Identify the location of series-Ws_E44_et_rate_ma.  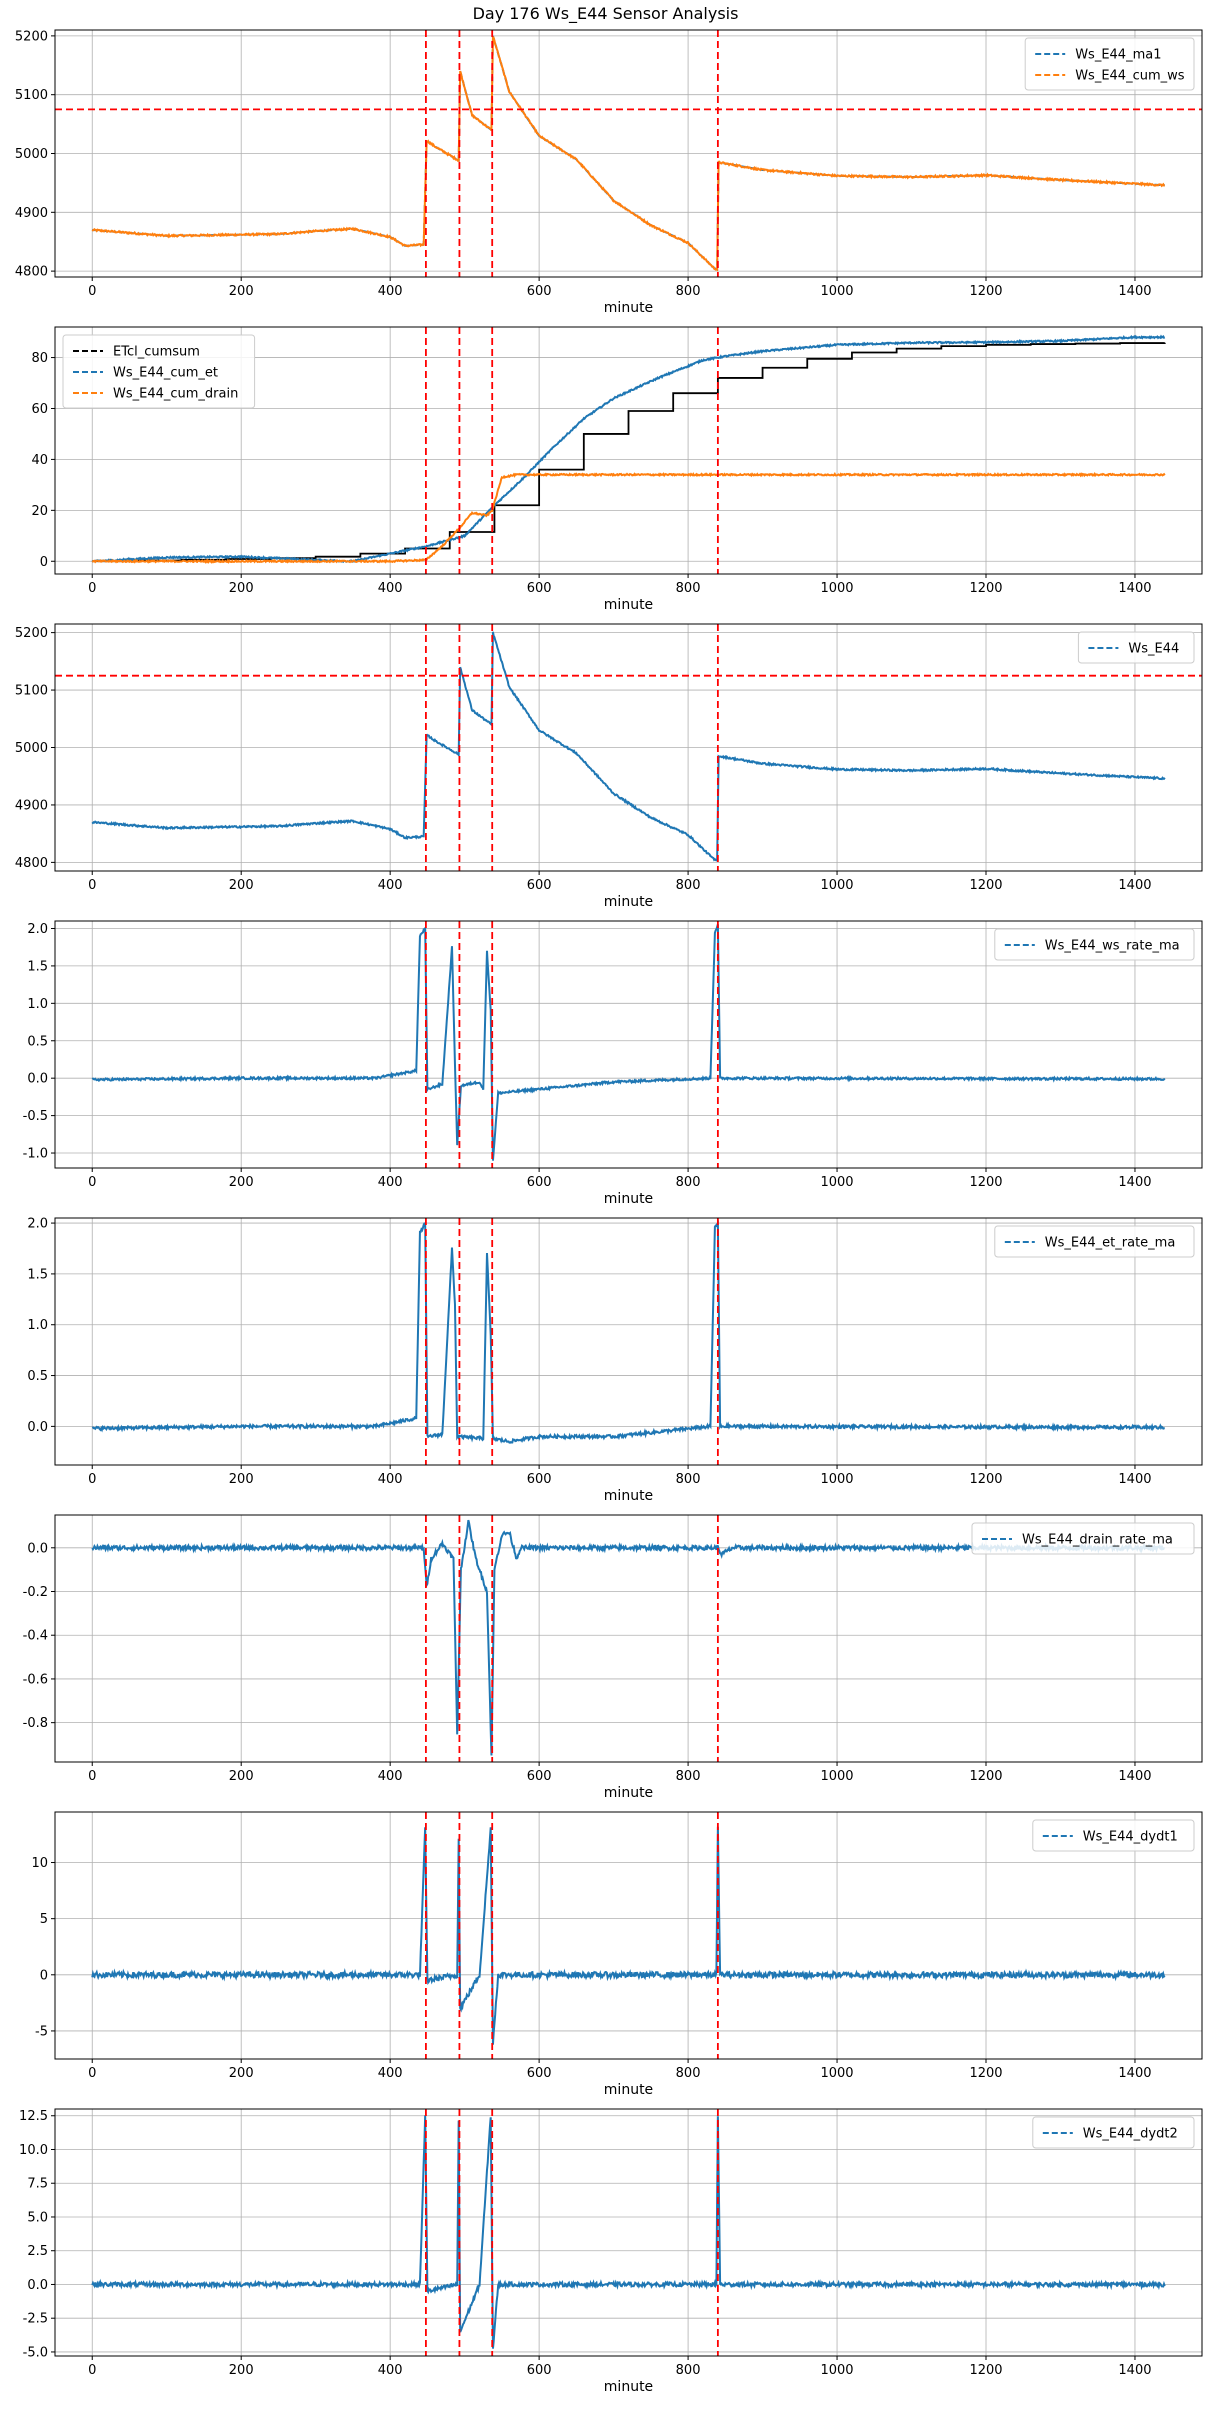
(628, 1332).